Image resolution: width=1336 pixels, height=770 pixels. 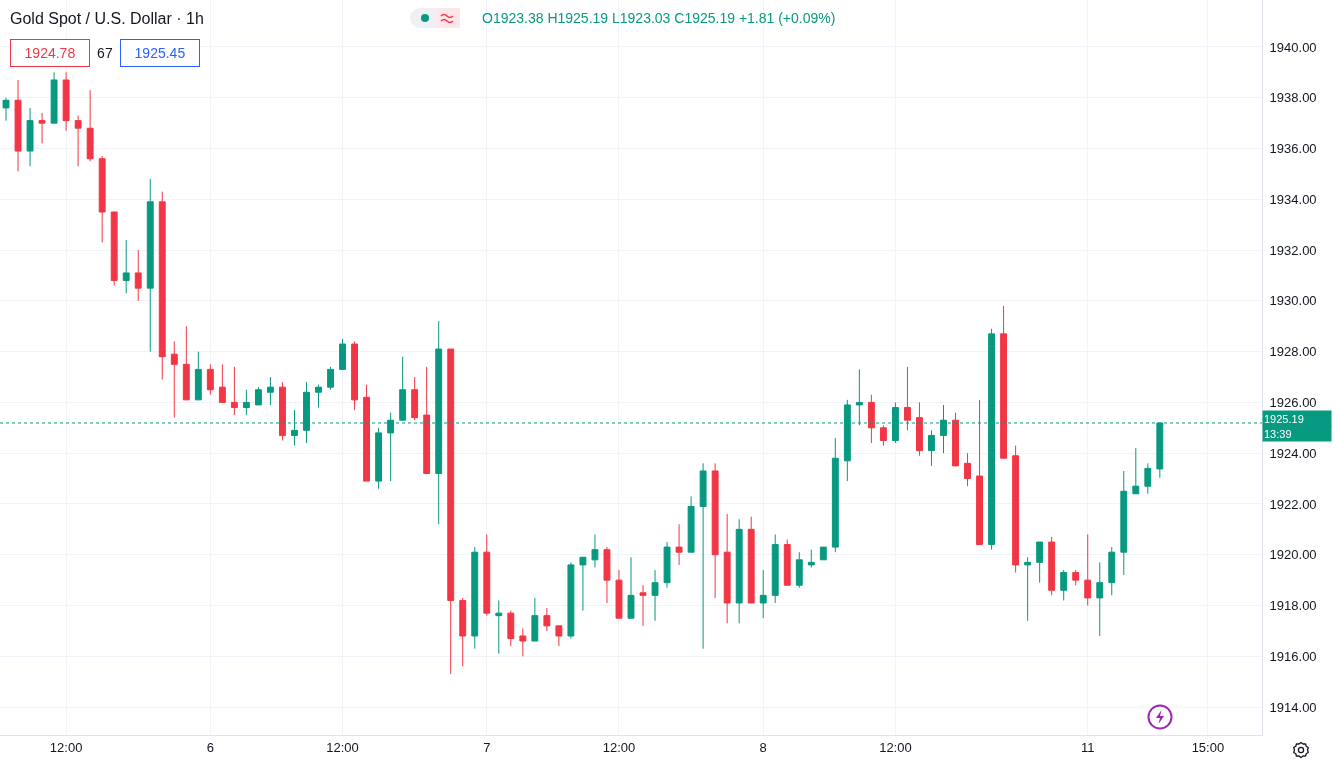 I want to click on x-tick-label: 8, so click(x=763, y=747).